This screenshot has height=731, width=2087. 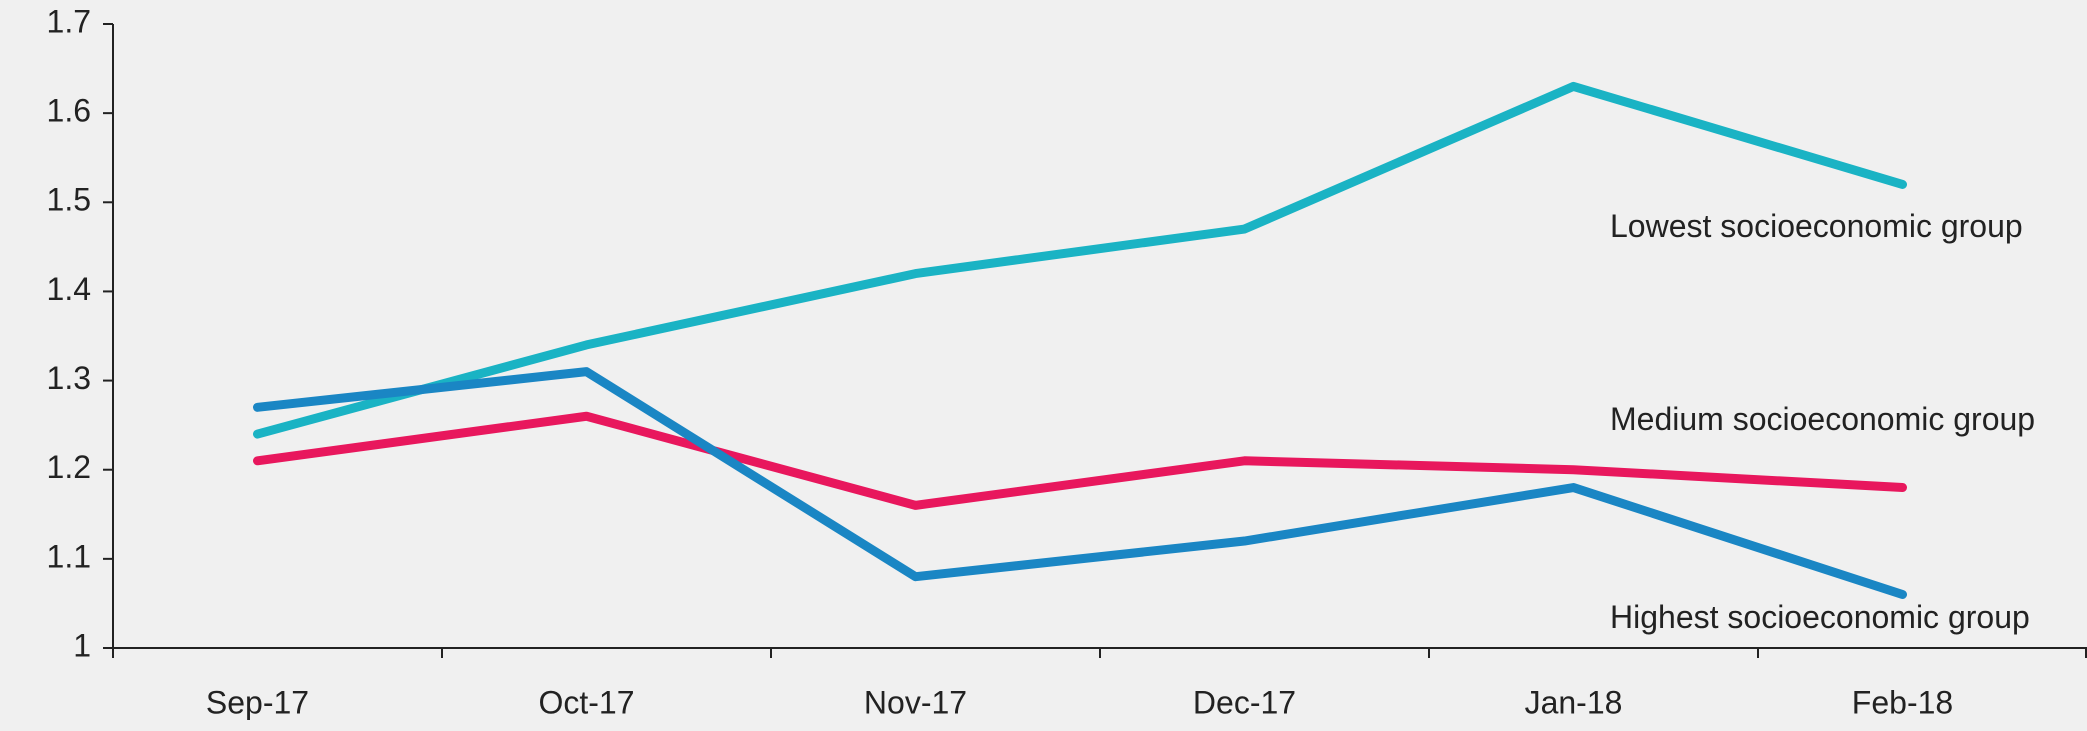 I want to click on x-tick-label: Nov-17, so click(x=915, y=702).